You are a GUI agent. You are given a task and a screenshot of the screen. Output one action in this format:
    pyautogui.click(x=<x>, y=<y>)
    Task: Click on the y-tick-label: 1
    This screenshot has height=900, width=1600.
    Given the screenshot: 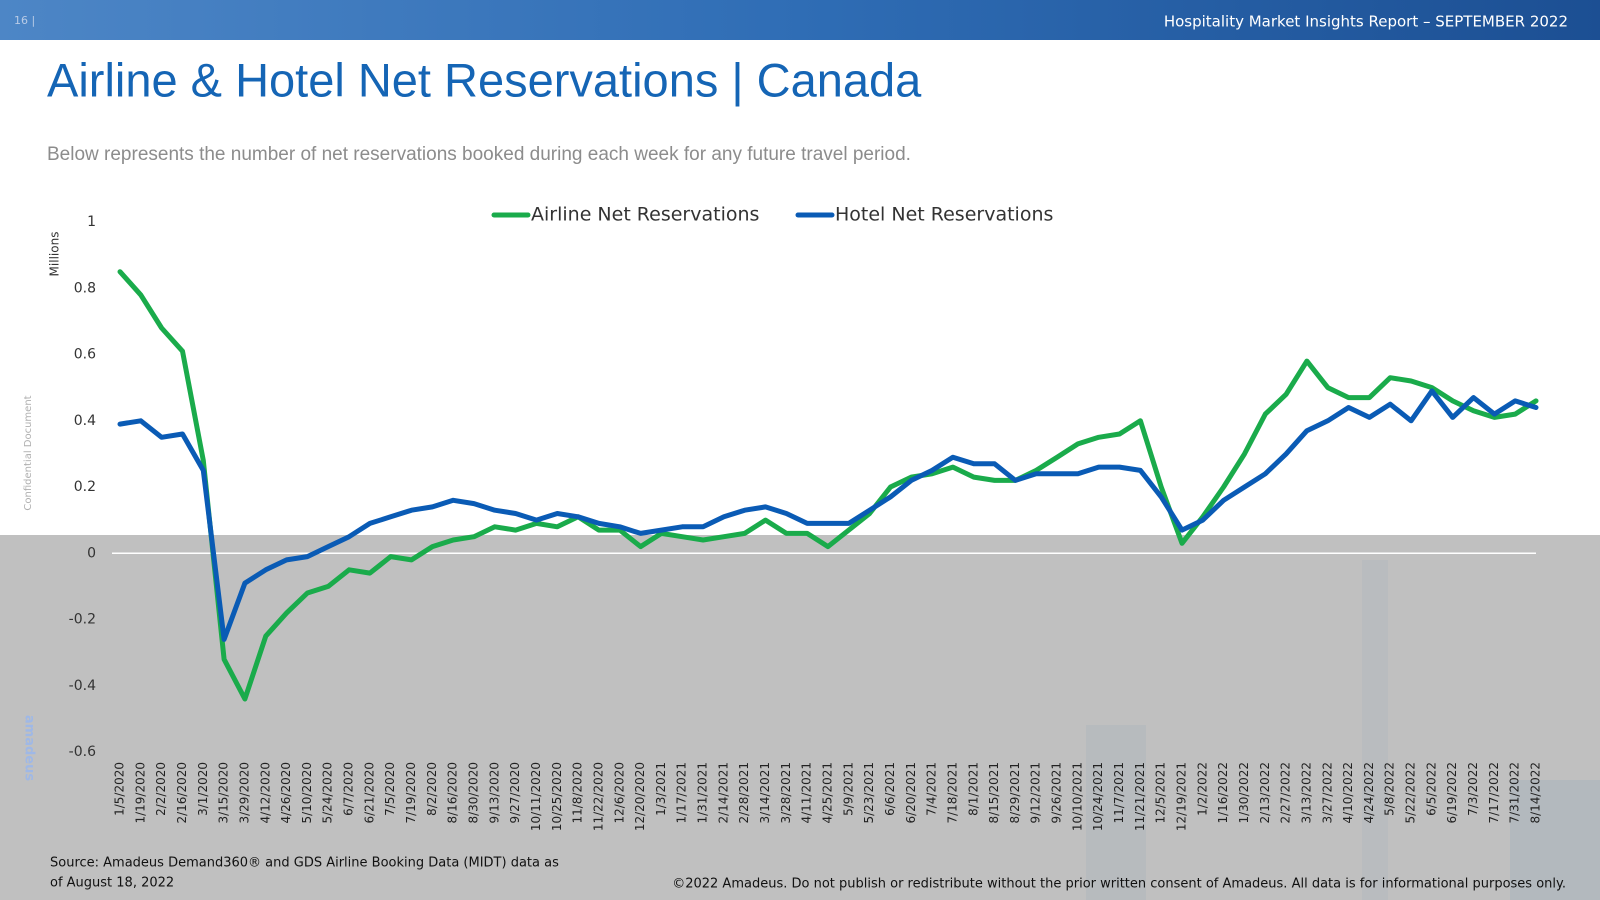 What is the action you would take?
    pyautogui.click(x=91, y=222)
    